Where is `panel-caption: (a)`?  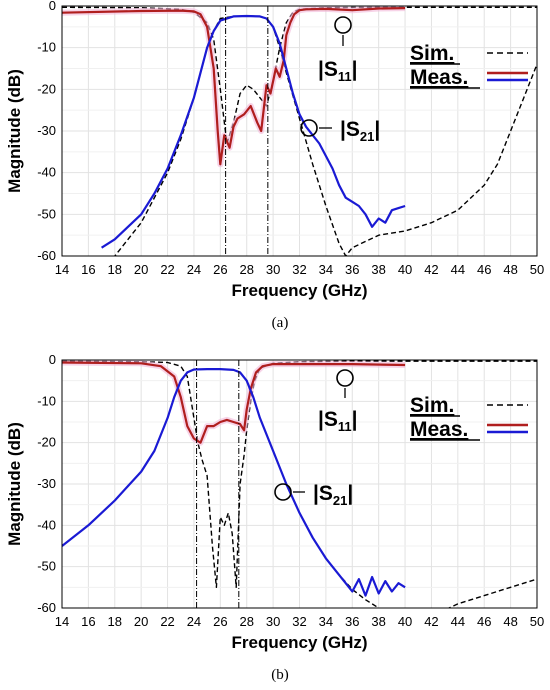 panel-caption: (a) is located at coordinates (280, 323).